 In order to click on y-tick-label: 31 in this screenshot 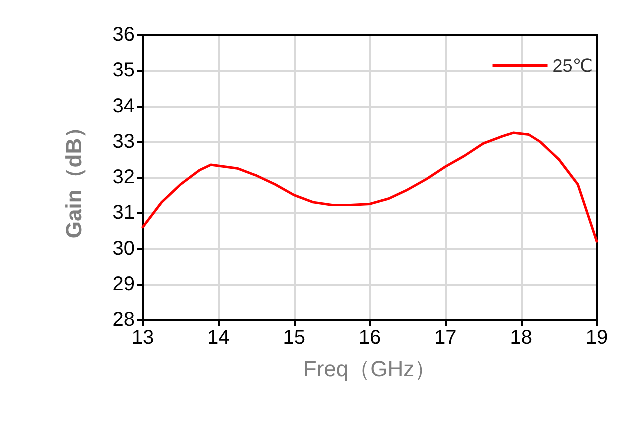, I will do `click(123, 213)`.